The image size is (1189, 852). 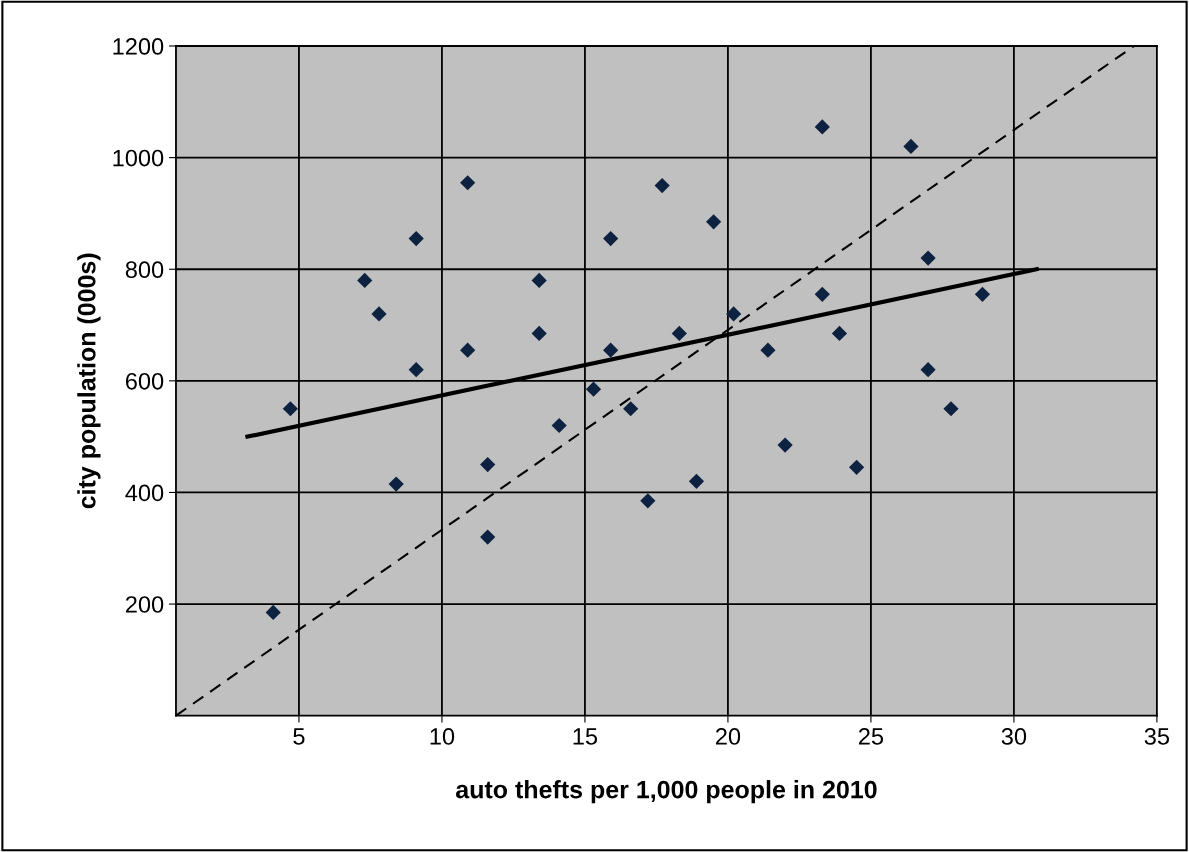 I want to click on y-tick-label: 1200, so click(x=138, y=46).